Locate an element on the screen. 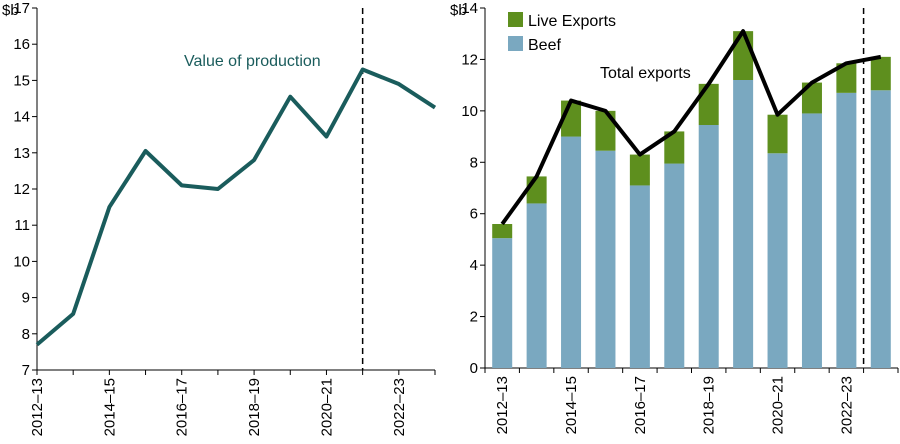 The image size is (900, 444). left-unit-label: $b is located at coordinates (10, 10).